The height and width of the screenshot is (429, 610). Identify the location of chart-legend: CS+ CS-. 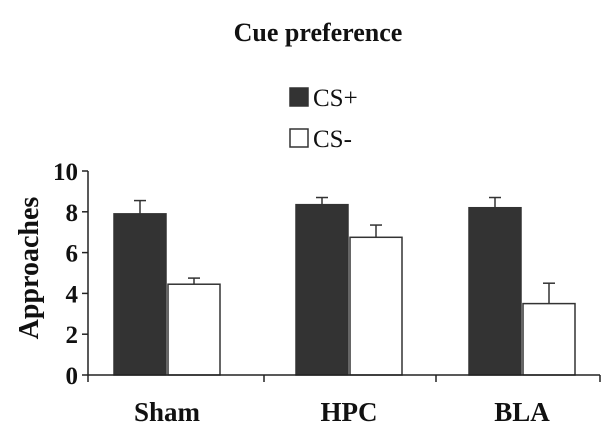
(323, 119).